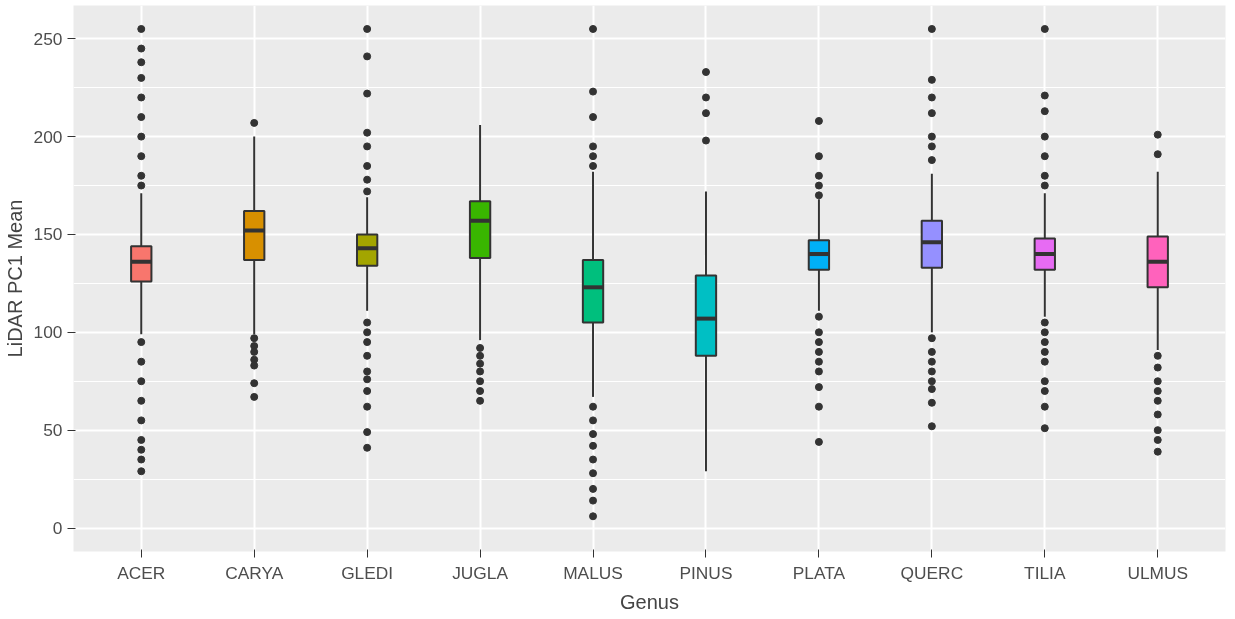 The width and height of the screenshot is (1235, 619). I want to click on y-tick-label: 50, so click(53, 430).